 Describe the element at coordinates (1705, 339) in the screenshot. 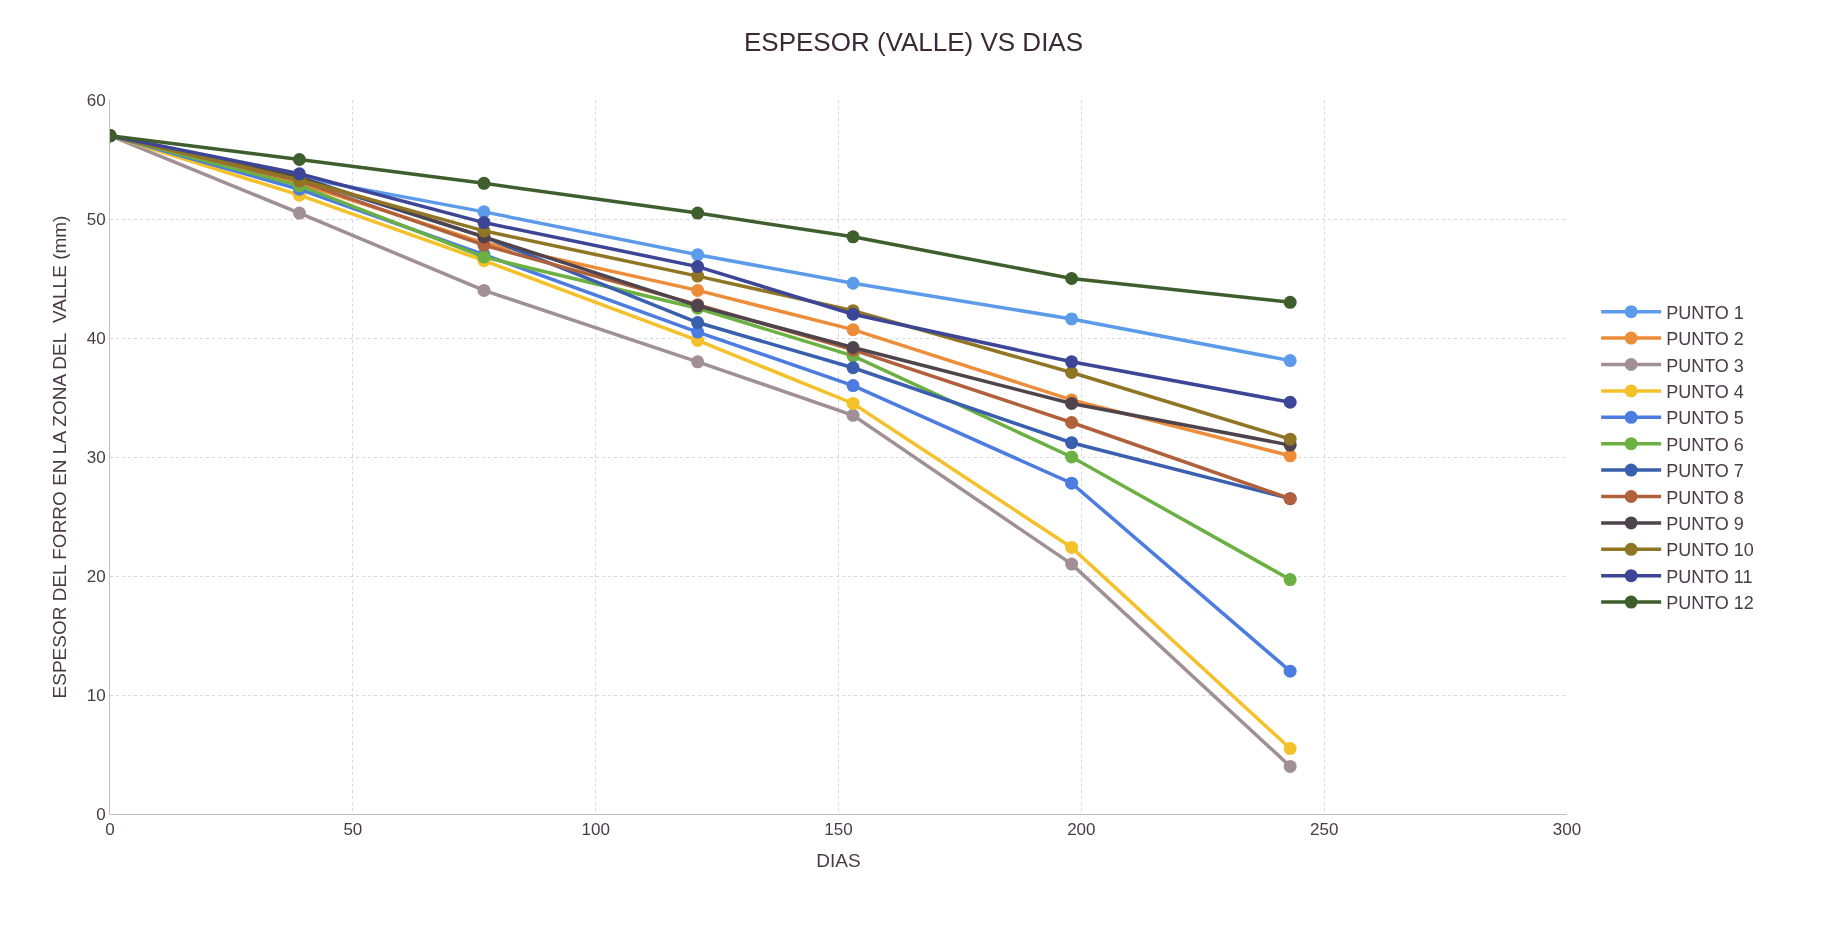

I see `legend-label: PUNTO 2` at that location.